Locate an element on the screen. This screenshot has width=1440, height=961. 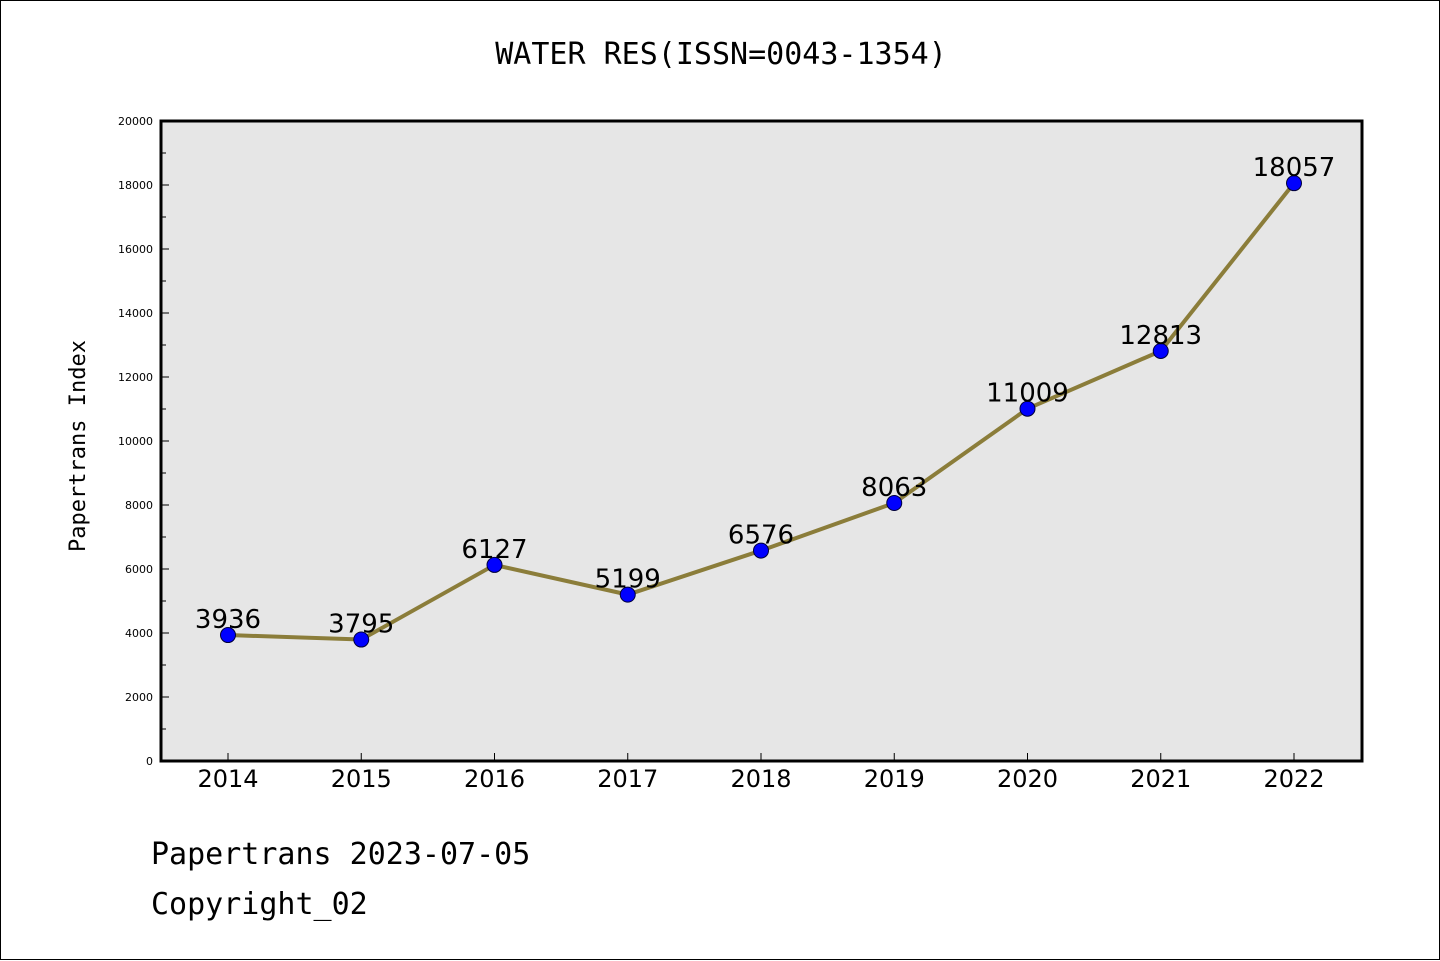
data-label: 6127 is located at coordinates (494, 550).